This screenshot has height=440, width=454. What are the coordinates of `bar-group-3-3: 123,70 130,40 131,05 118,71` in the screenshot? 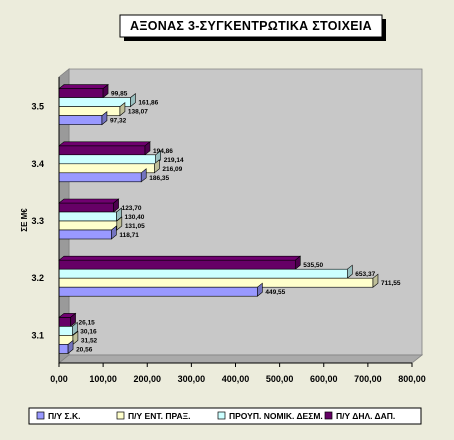 It's located at (101, 219).